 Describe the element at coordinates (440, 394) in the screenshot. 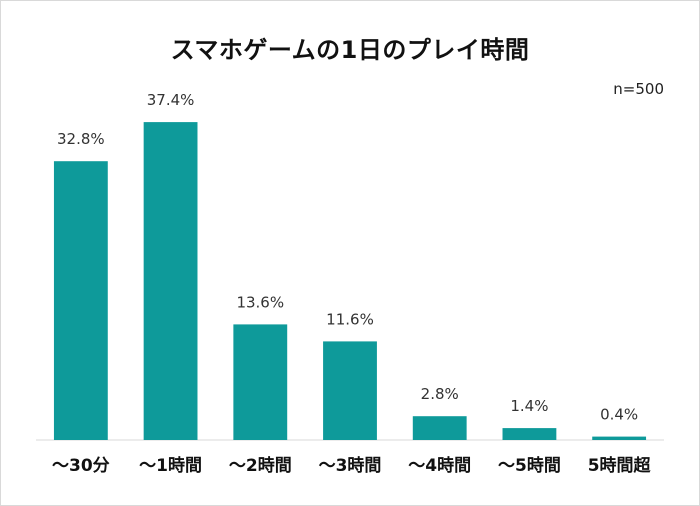

I see `value-label-4: 2.8%` at that location.